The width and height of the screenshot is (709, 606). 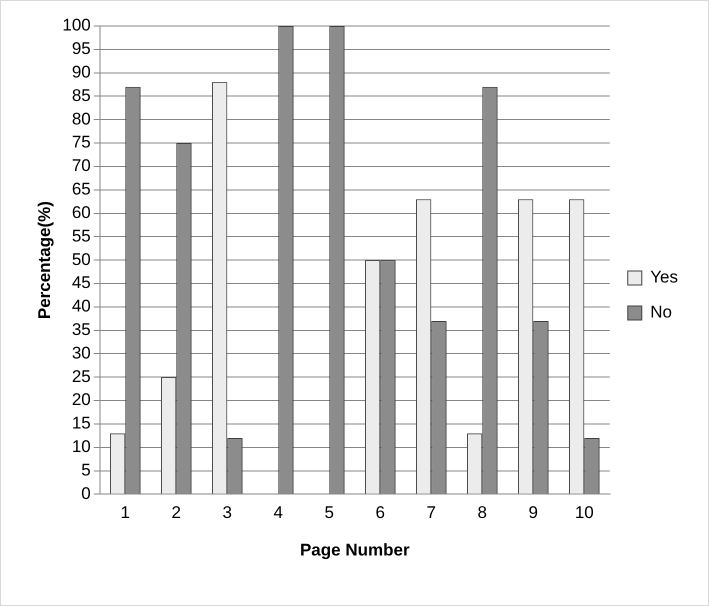 I want to click on y-tick-label: 35, so click(x=81, y=330).